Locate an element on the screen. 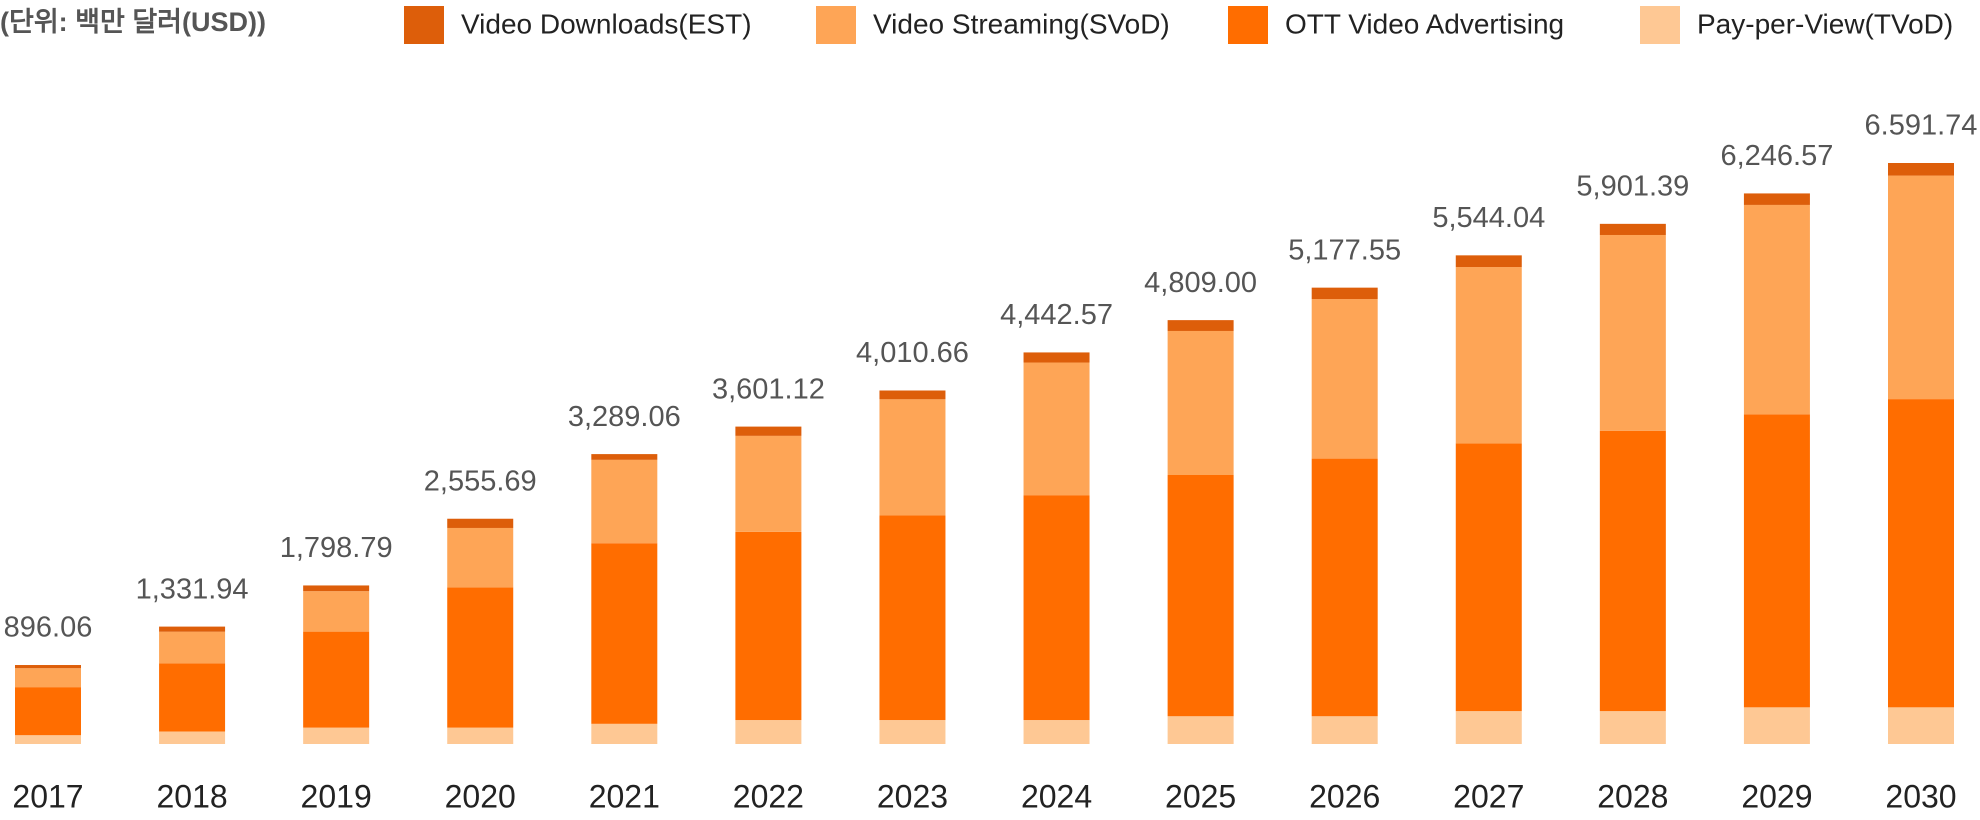 The image size is (1980, 820). chart-title: (단위: 백만 달러(USD)) is located at coordinates (133, 22).